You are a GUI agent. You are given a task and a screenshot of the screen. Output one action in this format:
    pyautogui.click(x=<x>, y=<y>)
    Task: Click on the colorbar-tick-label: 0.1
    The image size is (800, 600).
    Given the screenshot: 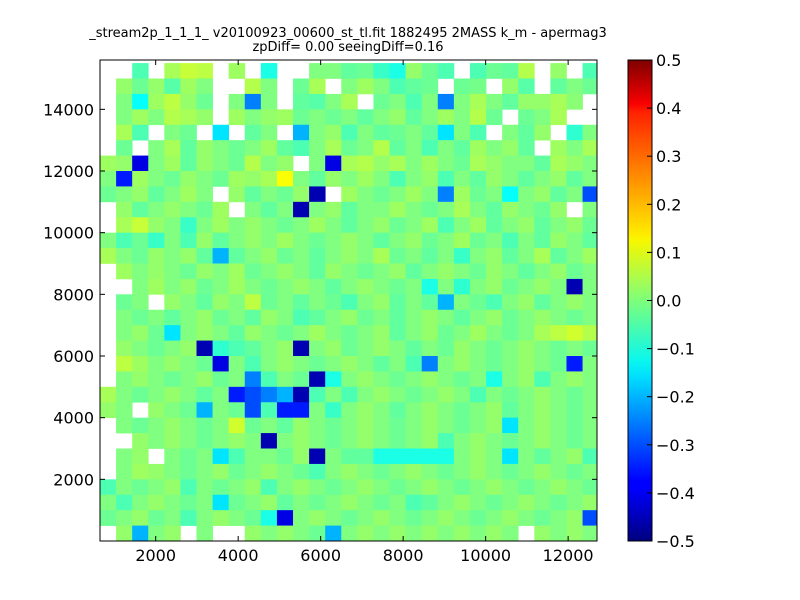 What is the action you would take?
    pyautogui.click(x=668, y=252)
    